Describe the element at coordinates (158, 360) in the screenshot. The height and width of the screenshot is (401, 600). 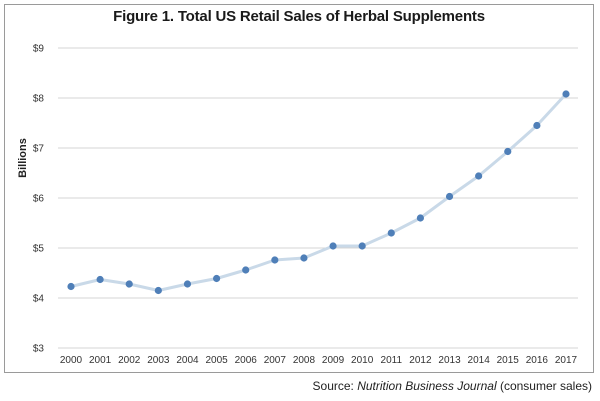
I see `x-tick-label: 2003` at that location.